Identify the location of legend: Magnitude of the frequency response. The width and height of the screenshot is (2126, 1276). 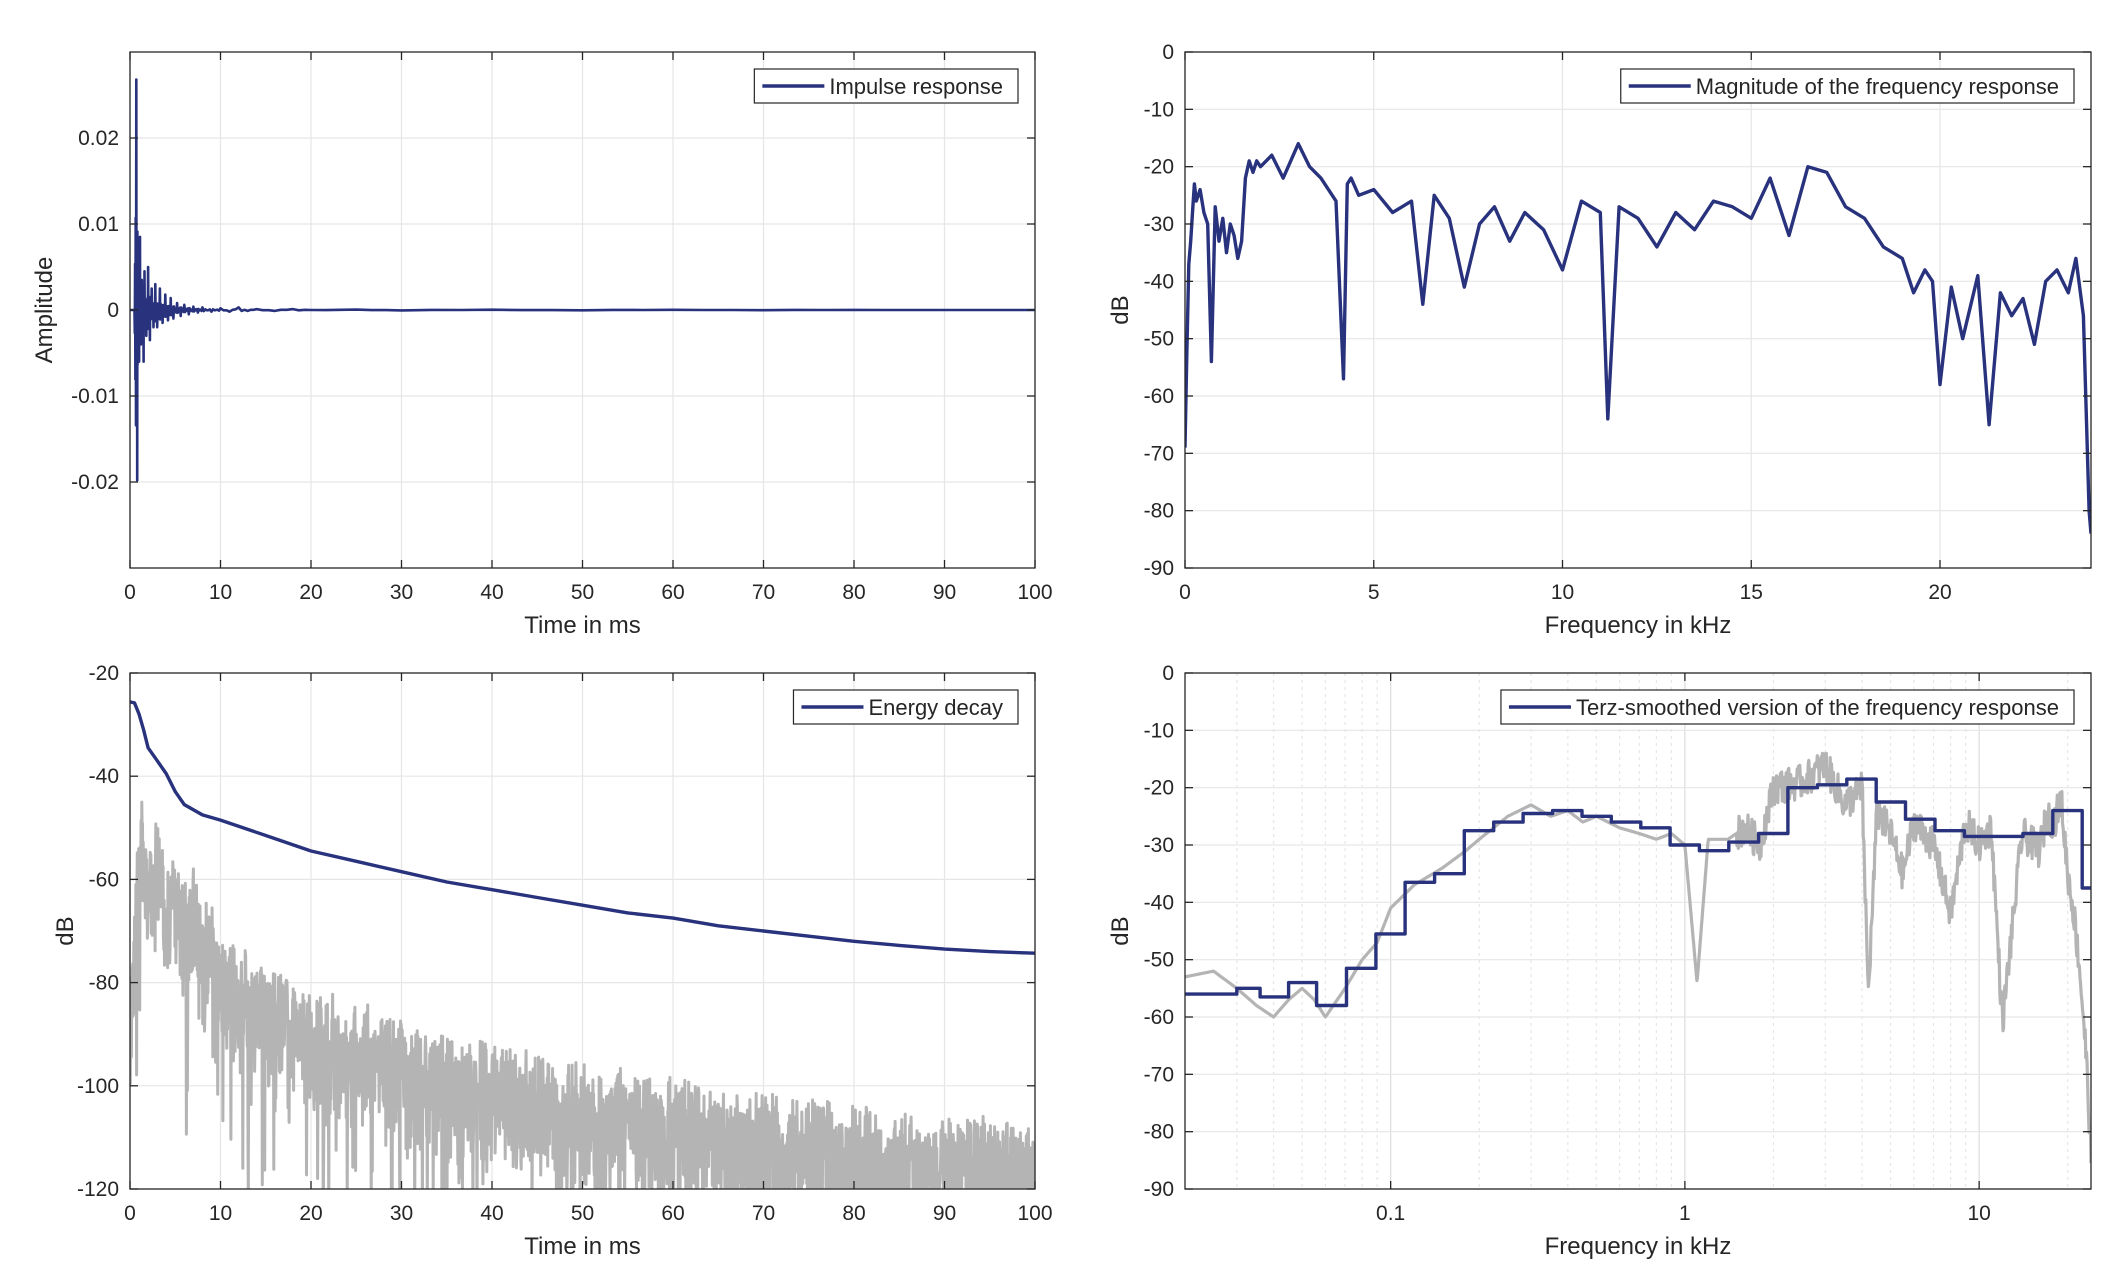
(1847, 86).